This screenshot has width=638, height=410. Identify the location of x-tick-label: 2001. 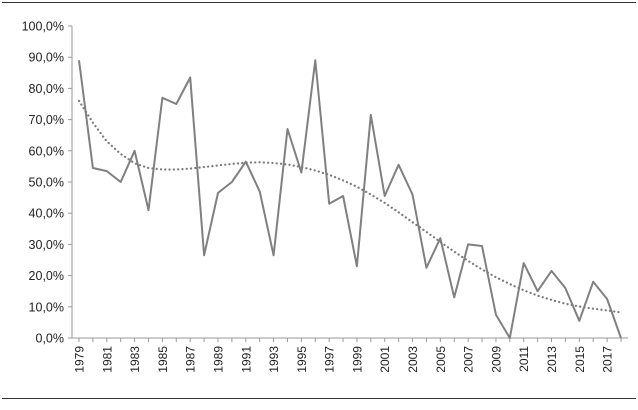
(385, 359).